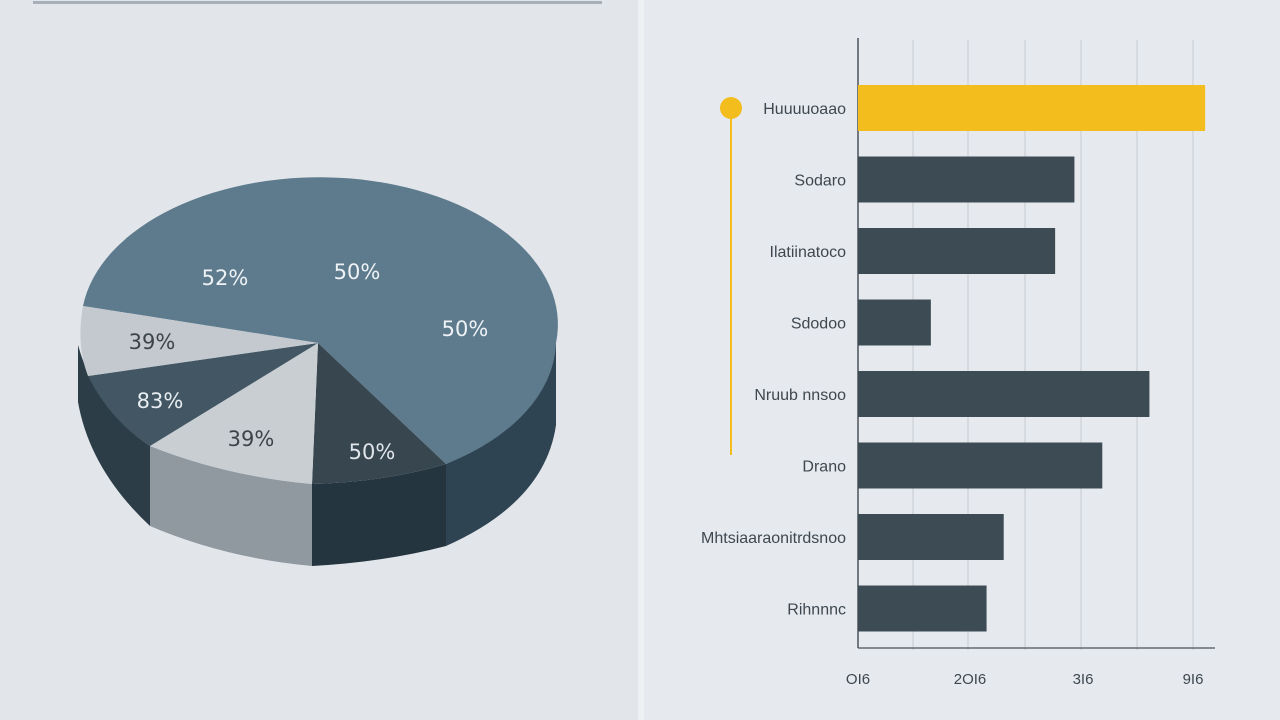 Image resolution: width=1280 pixels, height=720 pixels. I want to click on highlight-marker, so click(731, 276).